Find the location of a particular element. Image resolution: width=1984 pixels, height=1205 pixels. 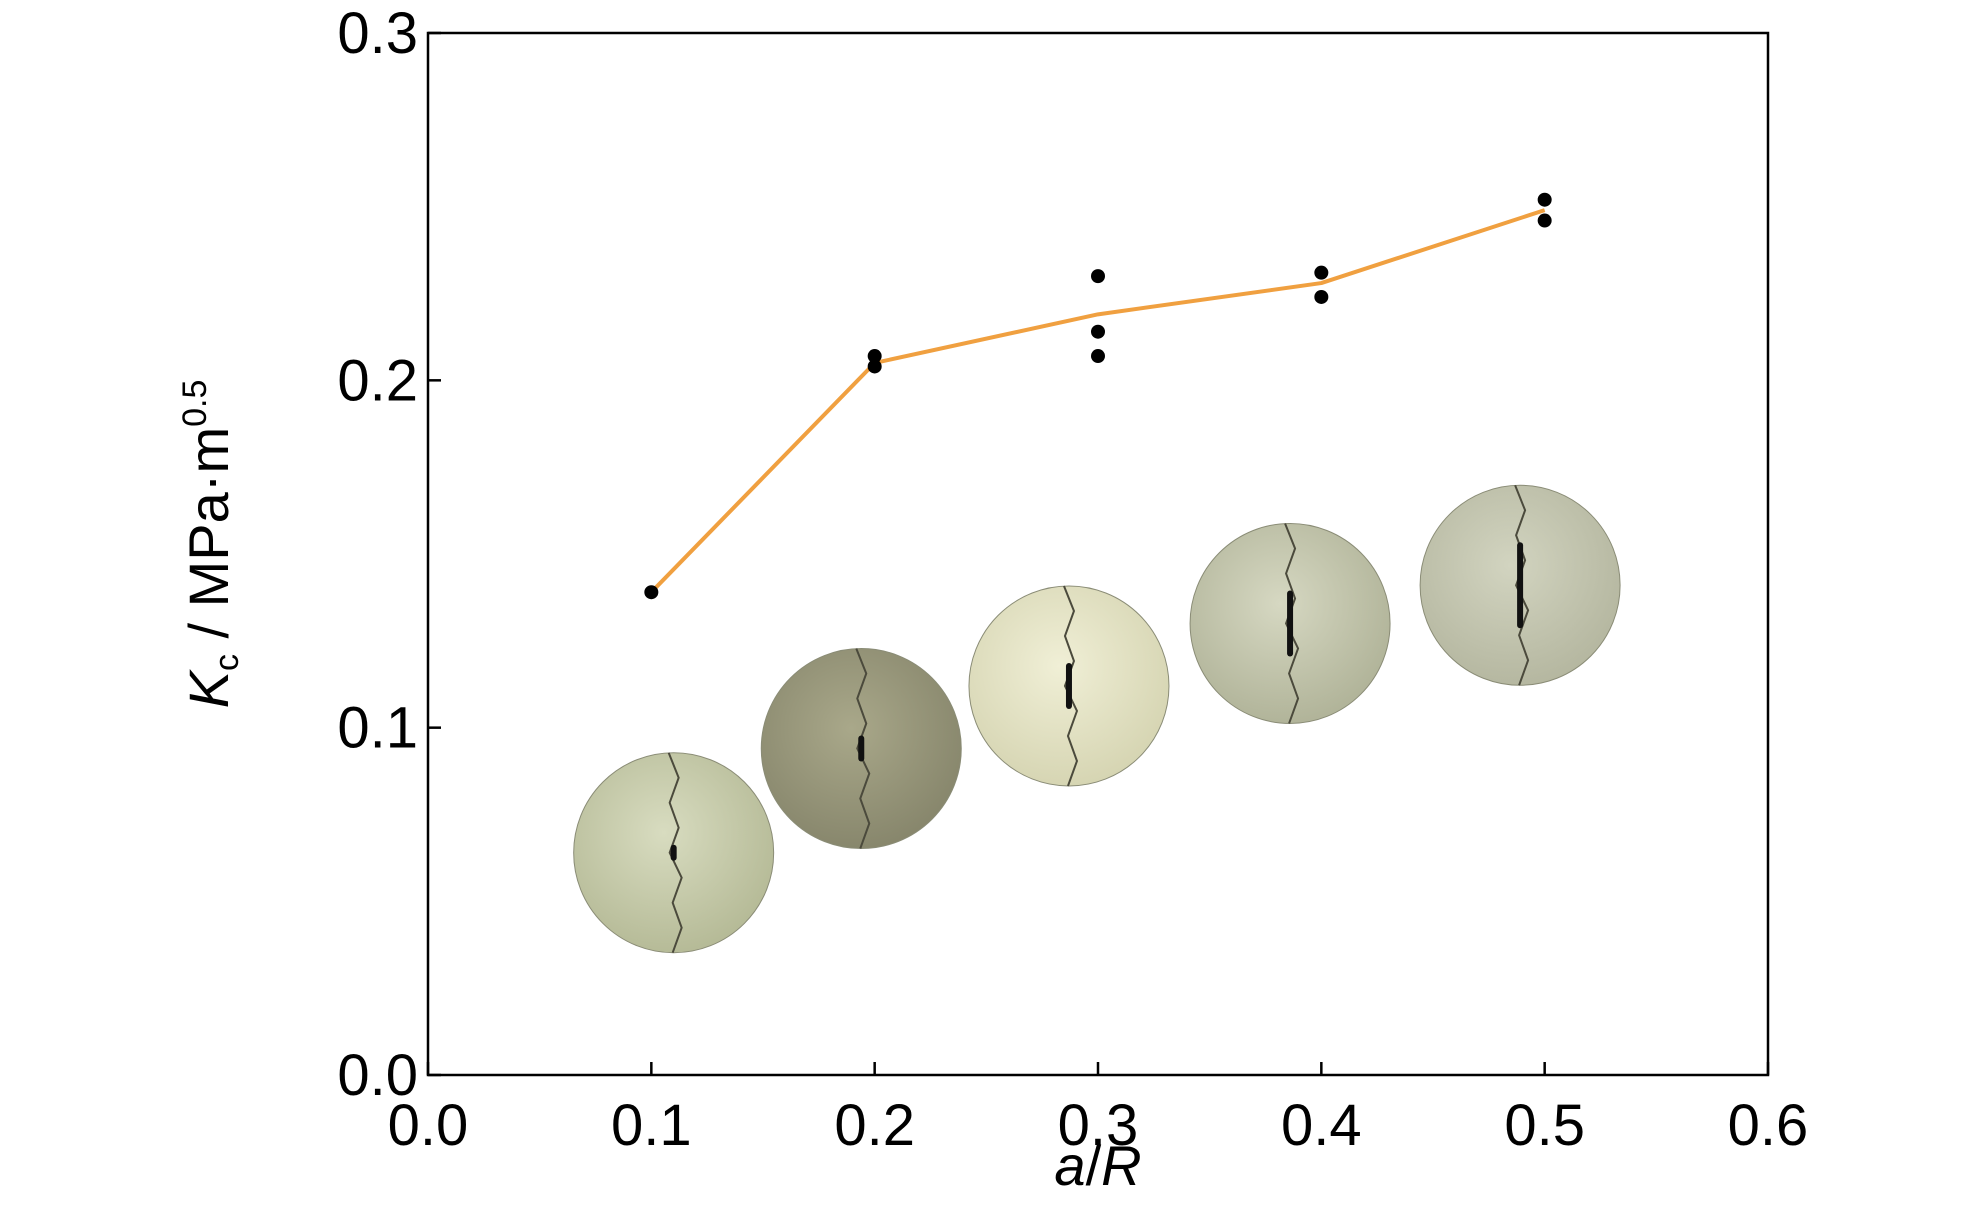

y-tick-label: 0.2 is located at coordinates (377, 380).